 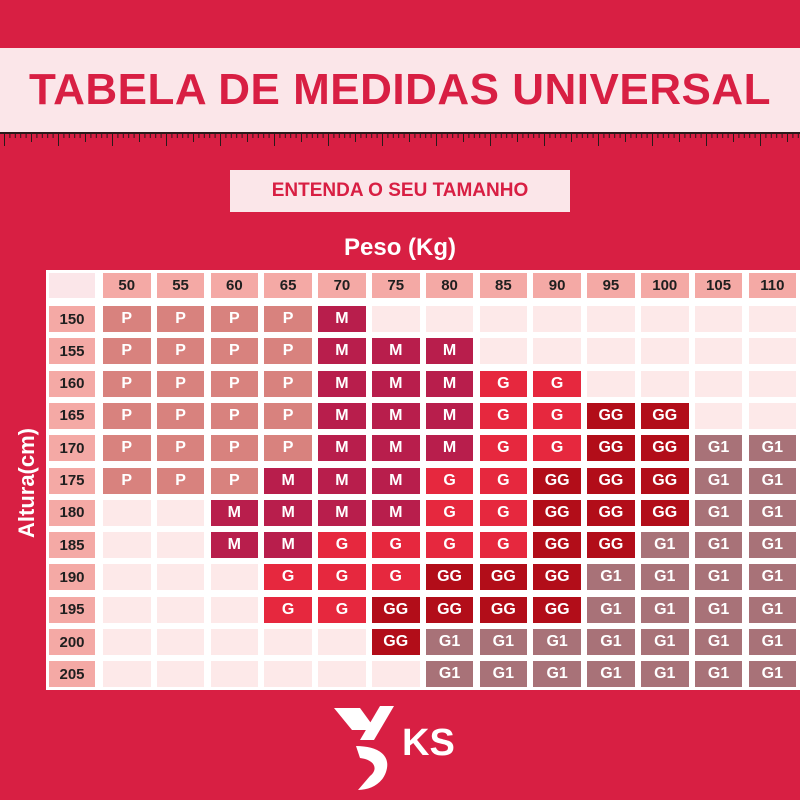 What do you see at coordinates (72, 480) in the screenshot?
I see `height-header: 175` at bounding box center [72, 480].